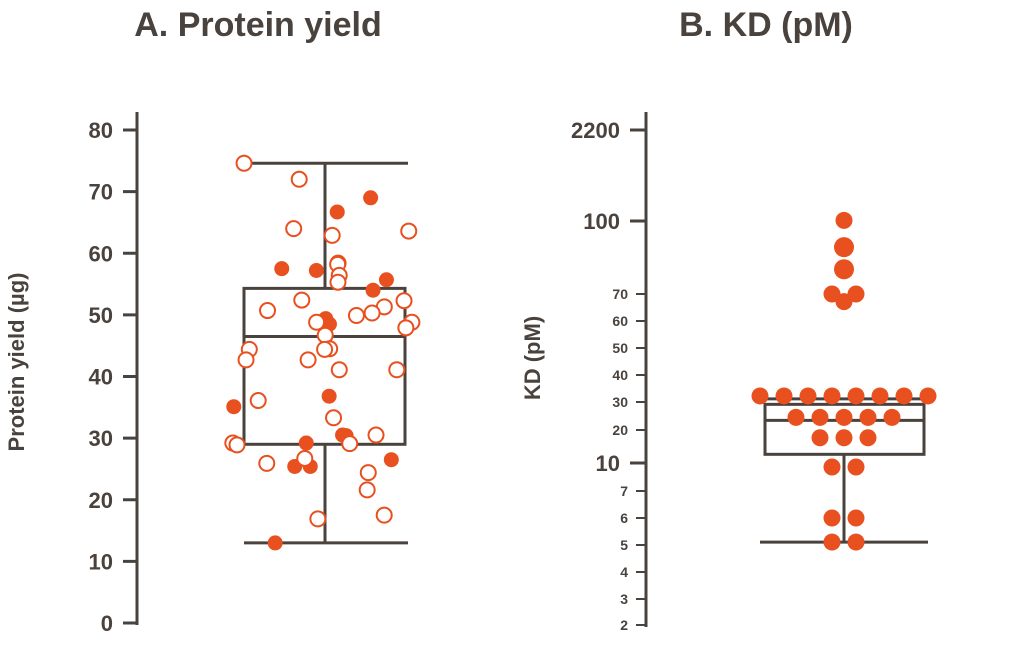 Image resolution: width=1024 pixels, height=657 pixels. Describe the element at coordinates (101, 500) in the screenshot. I see `panel-a-tick-label: 20` at that location.